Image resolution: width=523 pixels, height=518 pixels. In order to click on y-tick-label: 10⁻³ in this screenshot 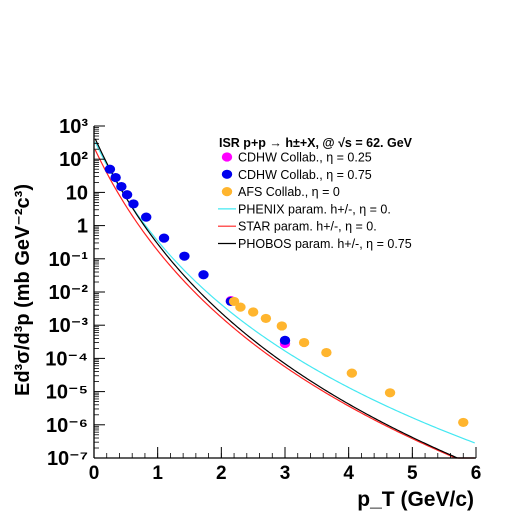, I will do `click(69, 326)`.